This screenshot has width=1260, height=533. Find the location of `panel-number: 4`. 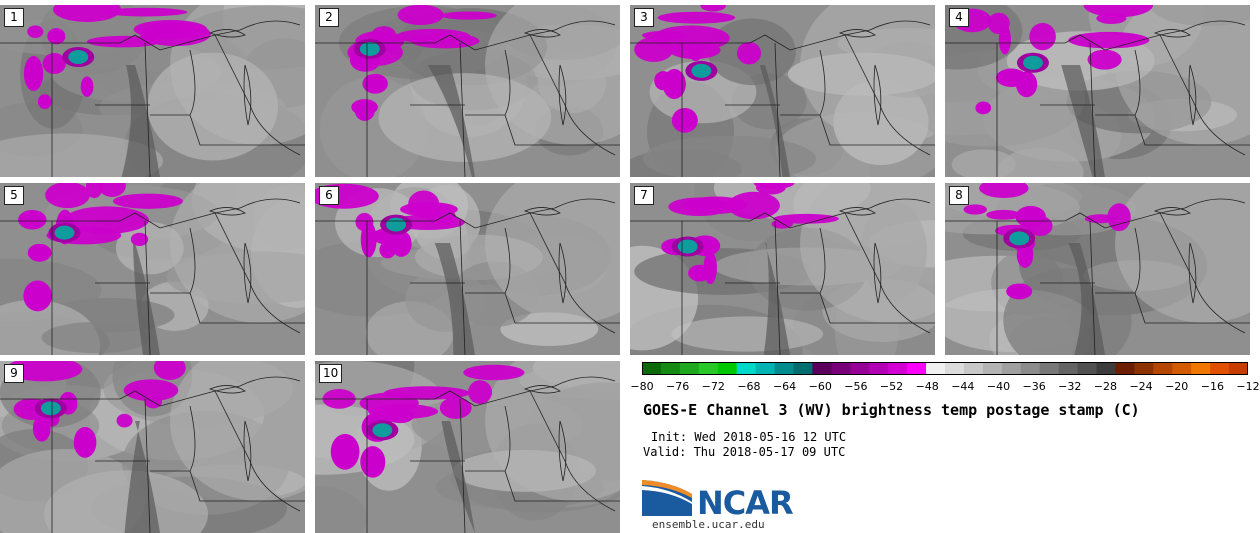

panel-number: 4 is located at coordinates (959, 17).